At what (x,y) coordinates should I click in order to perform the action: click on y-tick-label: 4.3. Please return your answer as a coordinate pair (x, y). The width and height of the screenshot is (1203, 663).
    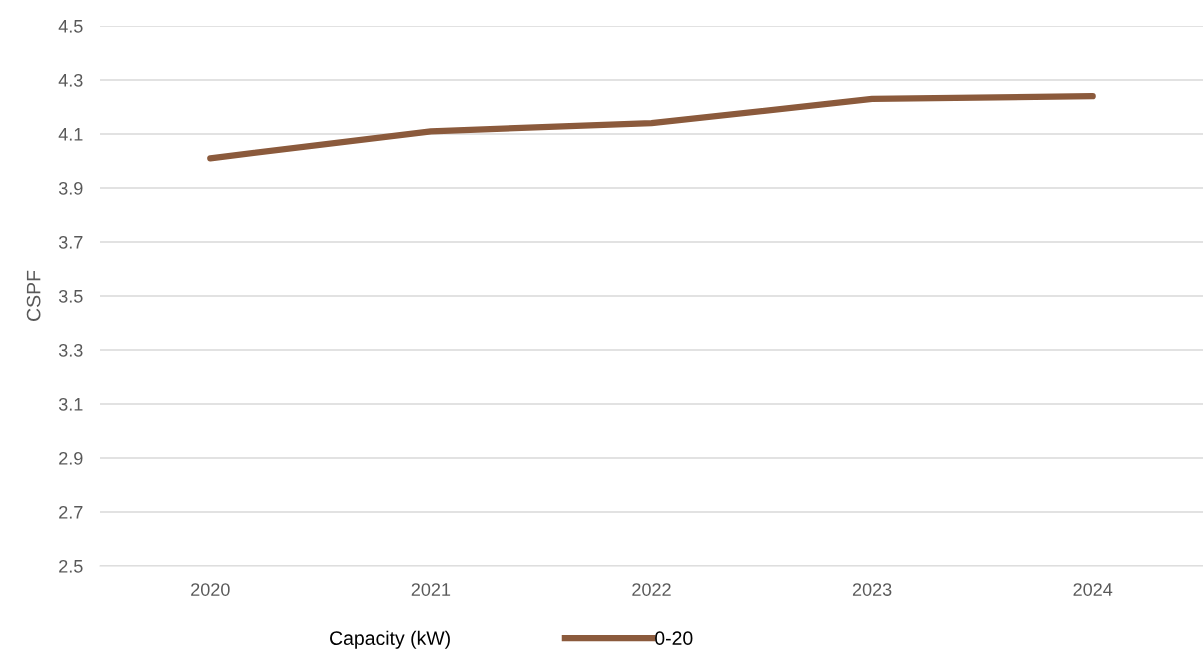
    Looking at the image, I should click on (70, 80).